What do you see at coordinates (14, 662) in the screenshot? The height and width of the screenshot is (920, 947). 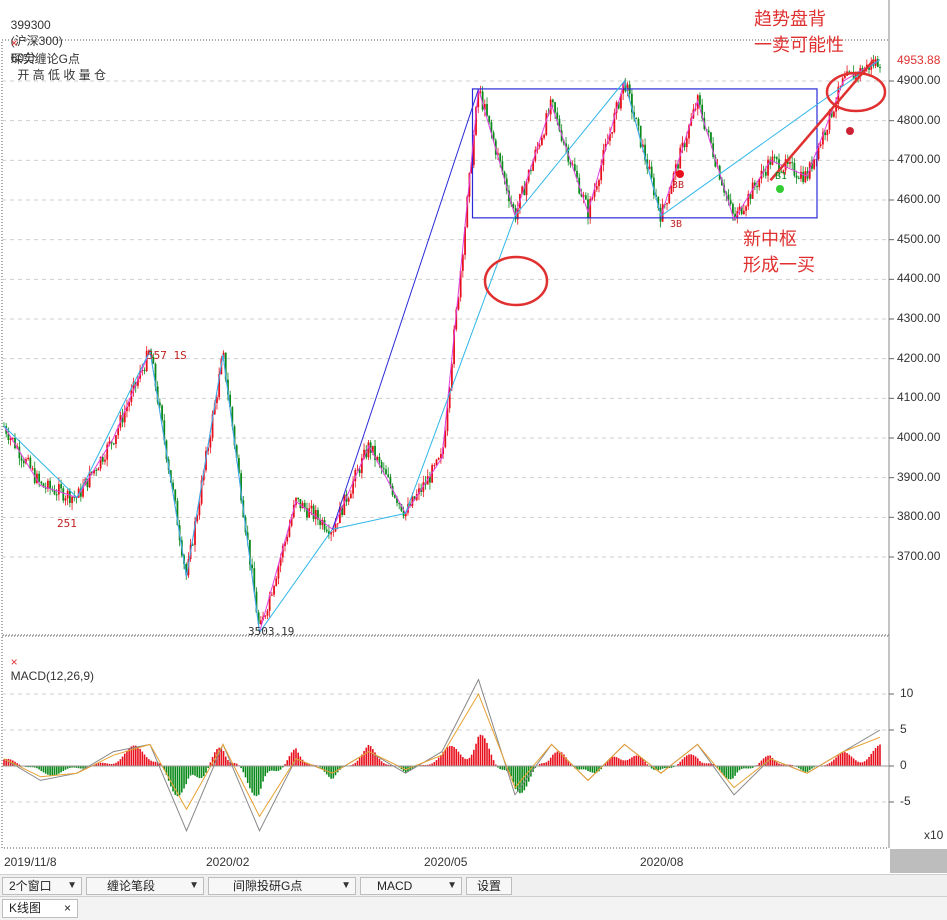 I see `close-macd-icon: ×` at bounding box center [14, 662].